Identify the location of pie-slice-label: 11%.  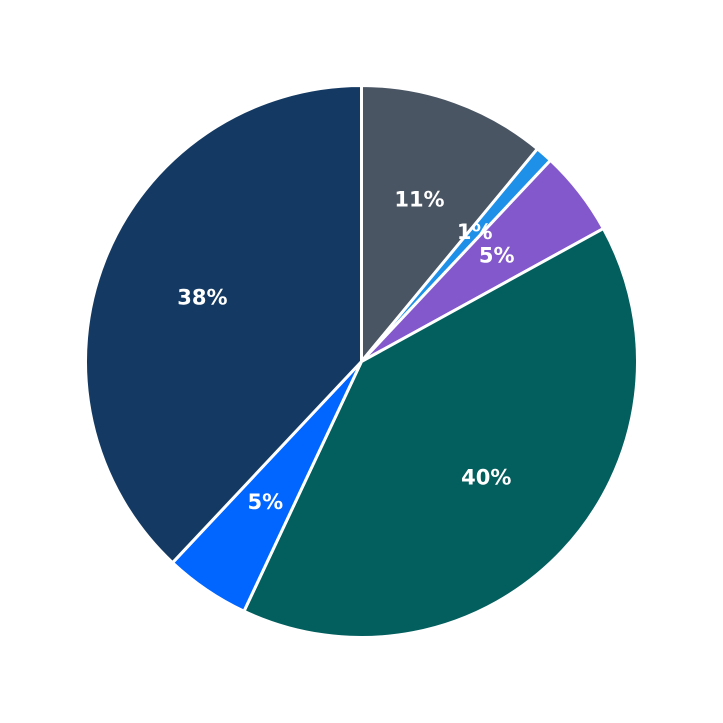
(419, 199).